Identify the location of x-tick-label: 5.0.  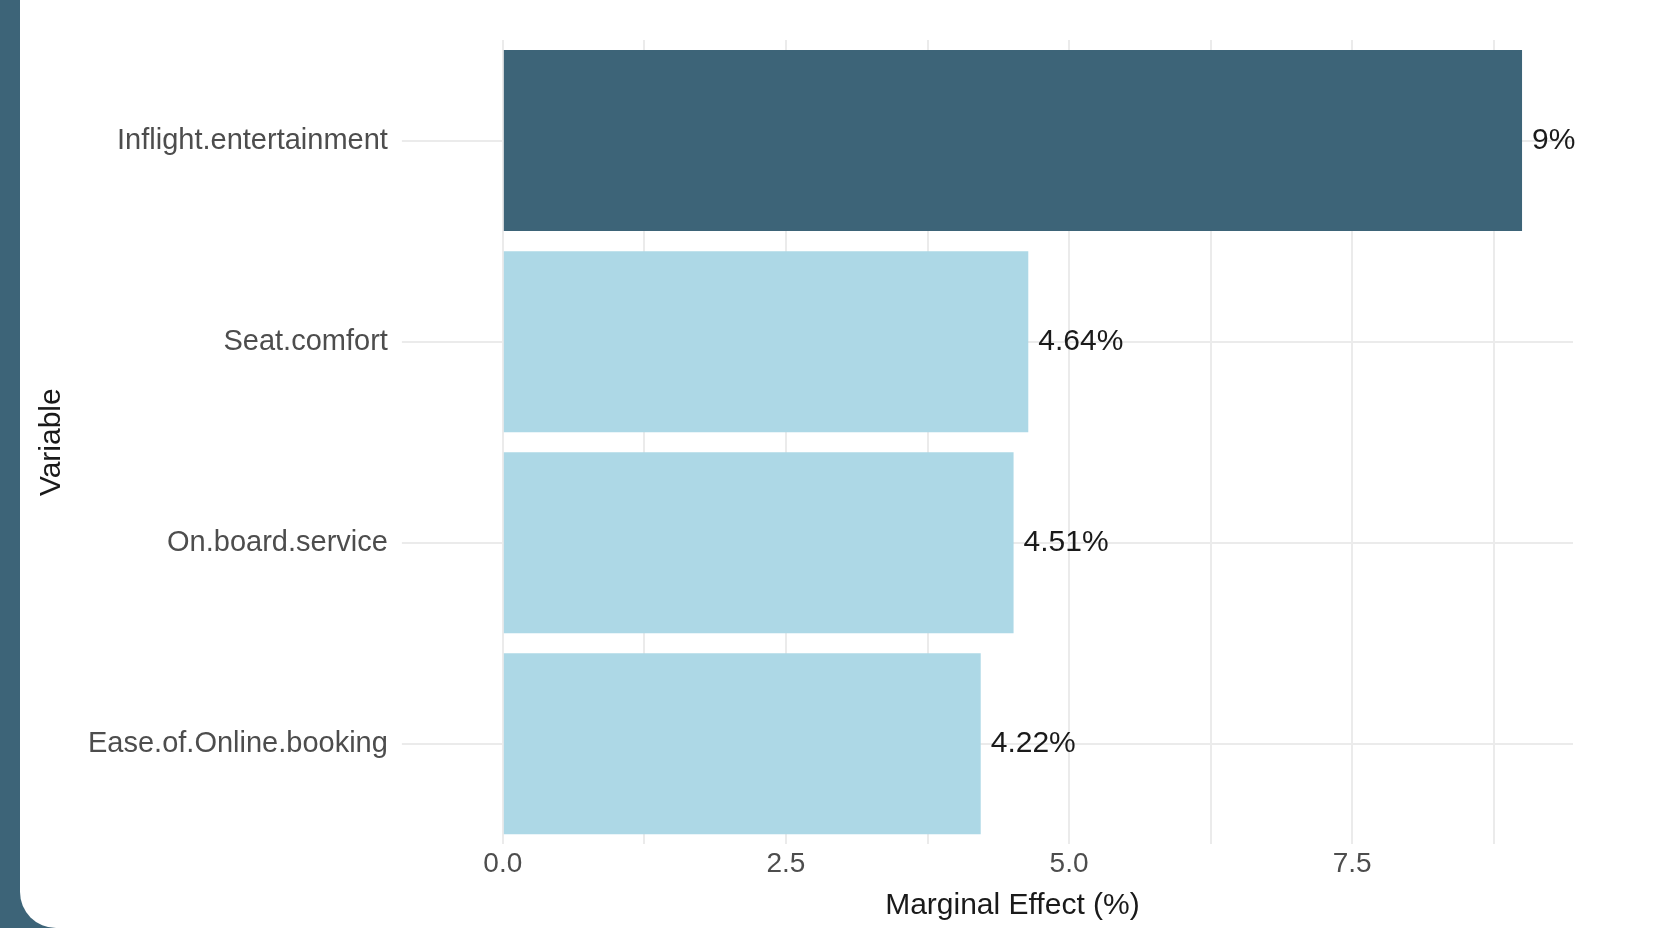
(1069, 862).